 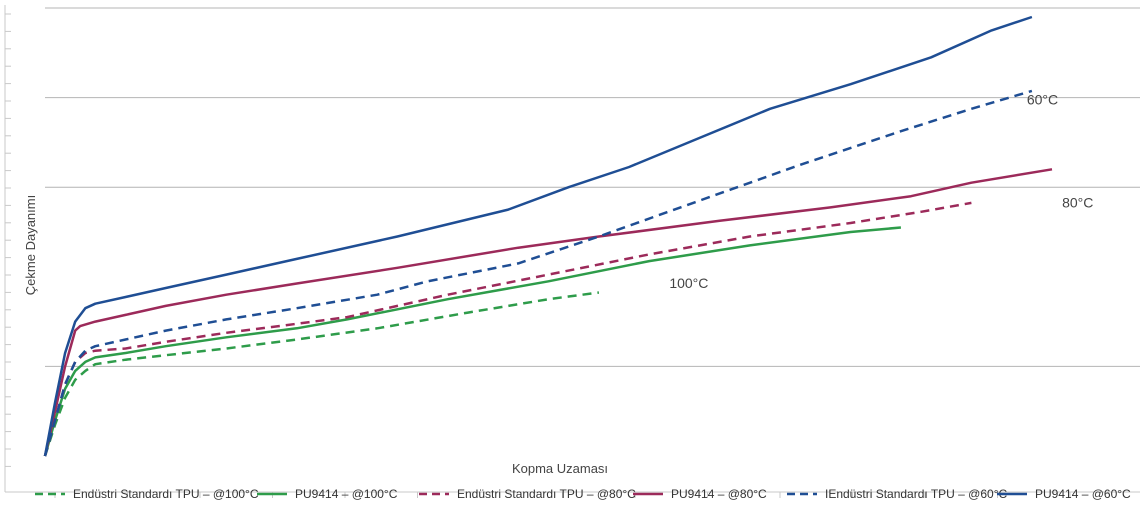 I want to click on legend-label-6: PU9414 – @60°C, so click(x=1083, y=494).